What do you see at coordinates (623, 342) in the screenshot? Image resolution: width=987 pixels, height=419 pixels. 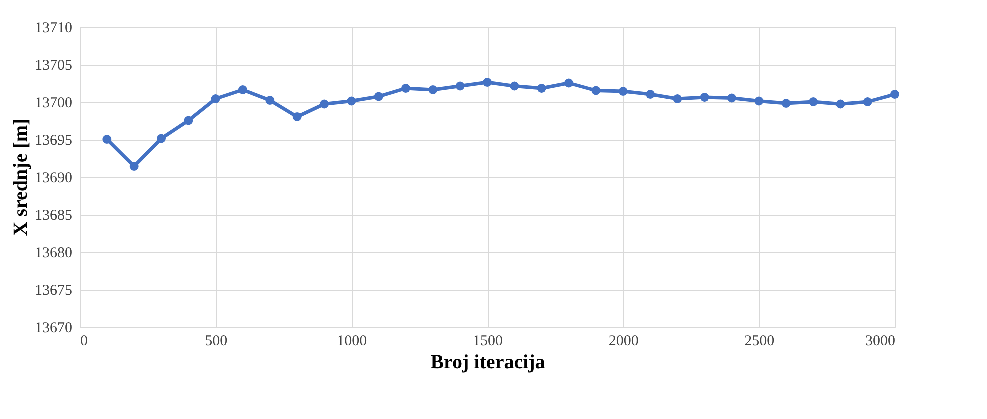 I see `x-tick-label: 2000` at bounding box center [623, 342].